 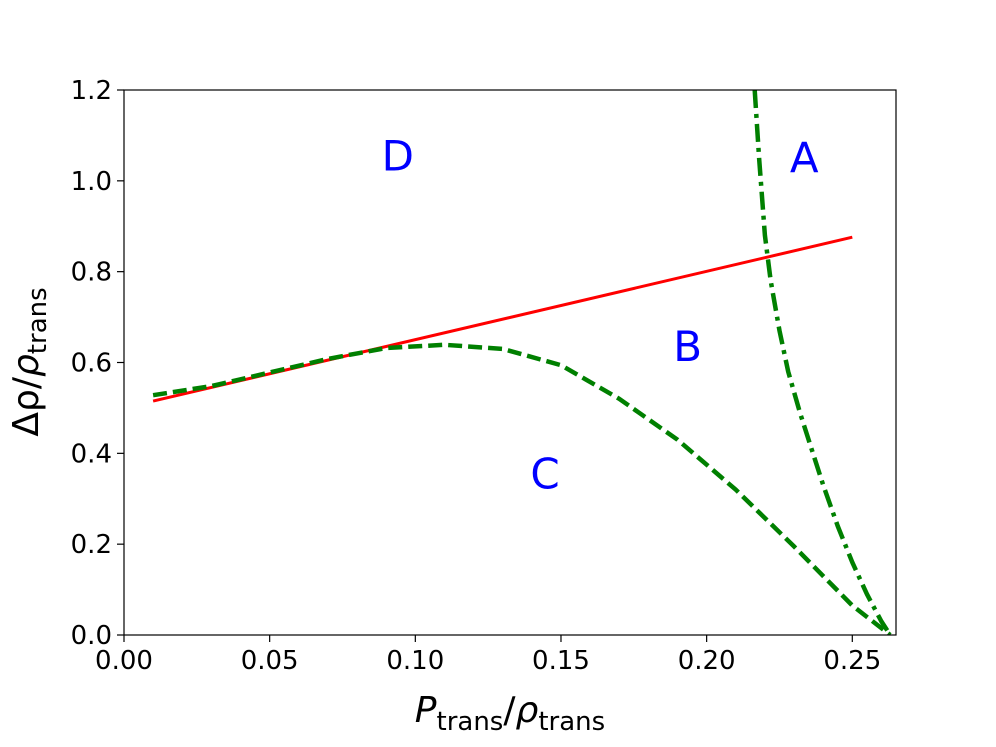 What do you see at coordinates (91, 91) in the screenshot?
I see `y-tick-label: 1.2` at bounding box center [91, 91].